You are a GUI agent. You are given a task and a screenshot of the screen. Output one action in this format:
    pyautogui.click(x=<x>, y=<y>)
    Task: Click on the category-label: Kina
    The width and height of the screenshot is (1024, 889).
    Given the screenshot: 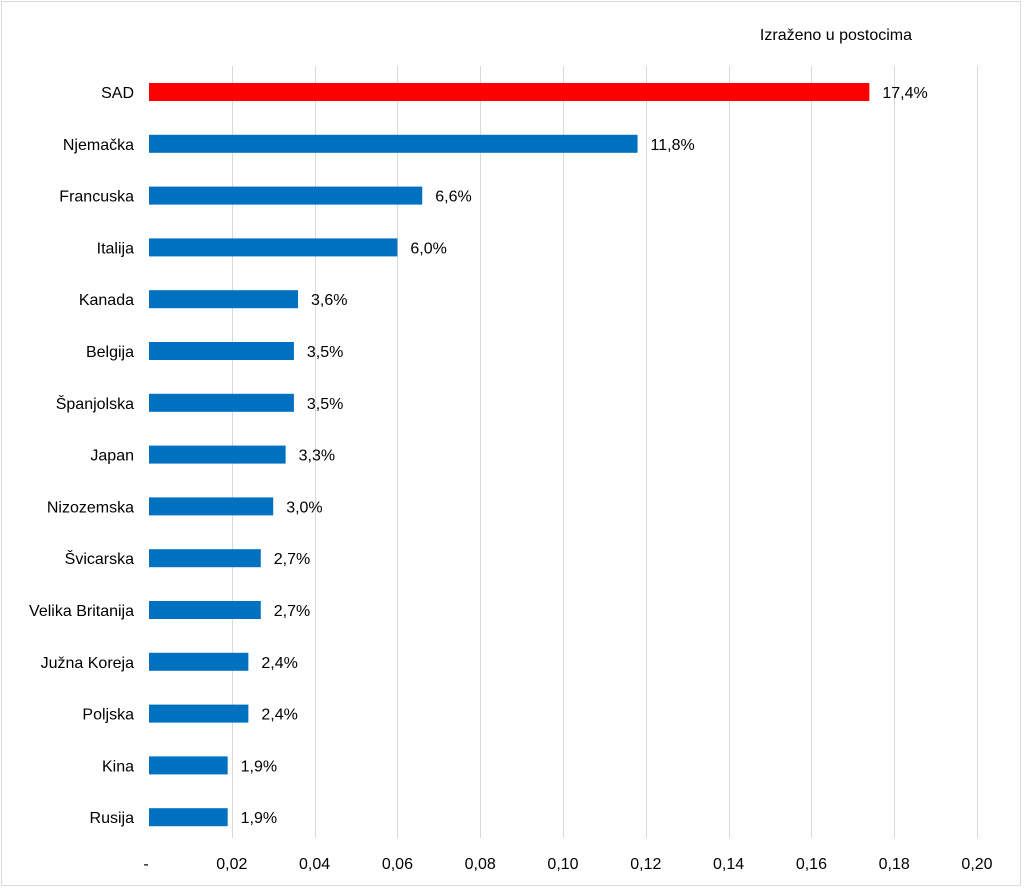 What is the action you would take?
    pyautogui.click(x=118, y=766)
    